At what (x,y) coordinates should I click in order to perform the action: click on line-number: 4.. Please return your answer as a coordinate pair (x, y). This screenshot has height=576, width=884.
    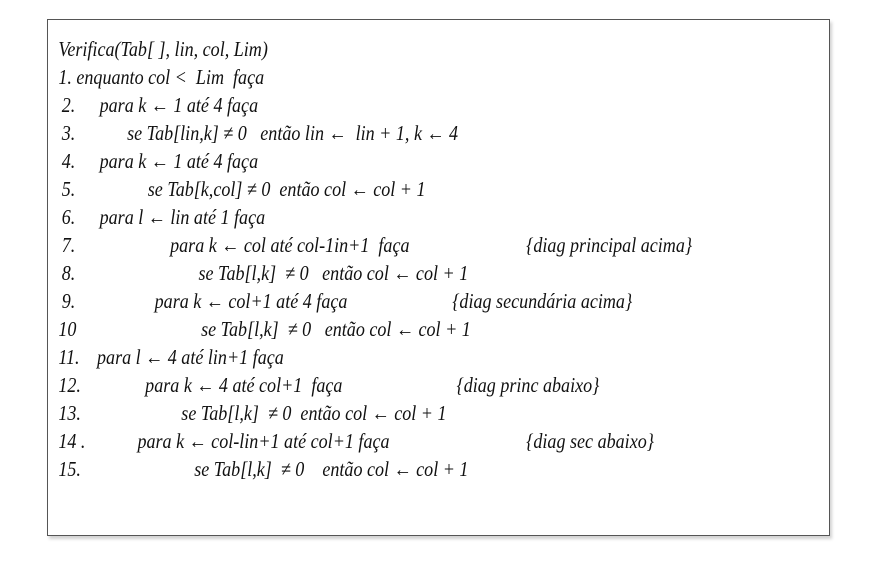
    Looking at the image, I should click on (68, 161).